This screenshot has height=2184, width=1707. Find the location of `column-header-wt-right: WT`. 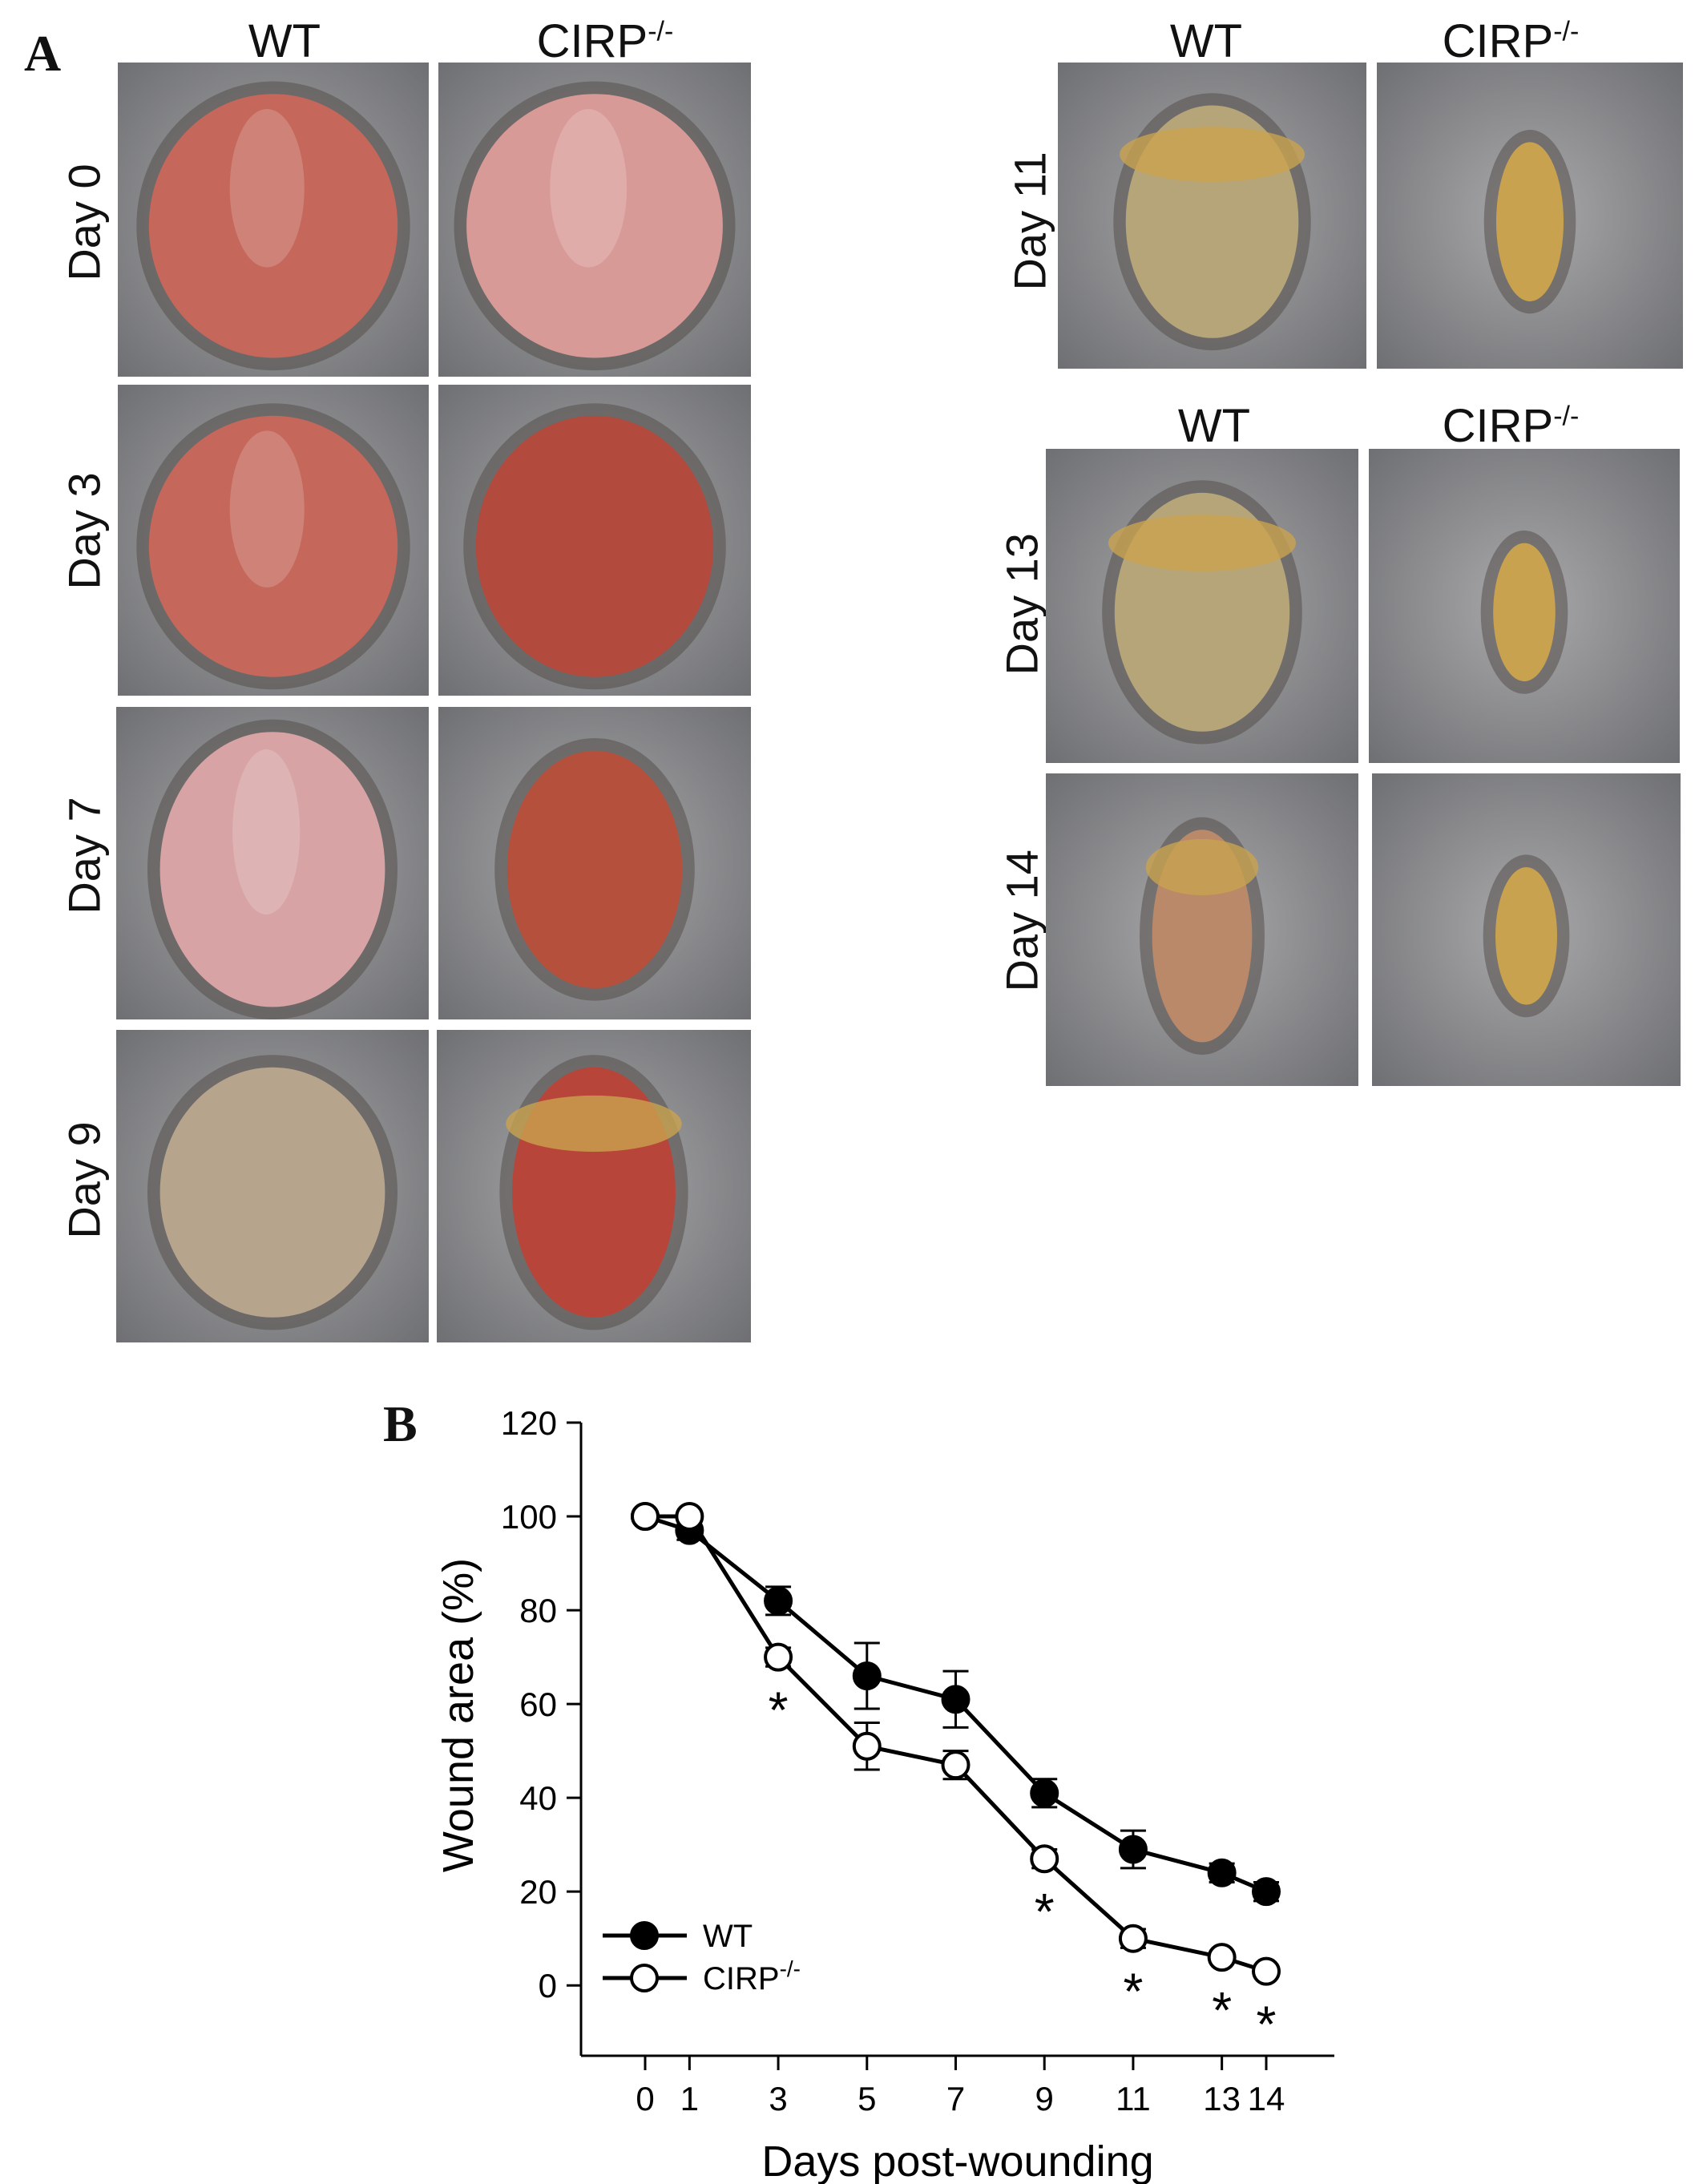

column-header-wt-right: WT is located at coordinates (1206, 41).